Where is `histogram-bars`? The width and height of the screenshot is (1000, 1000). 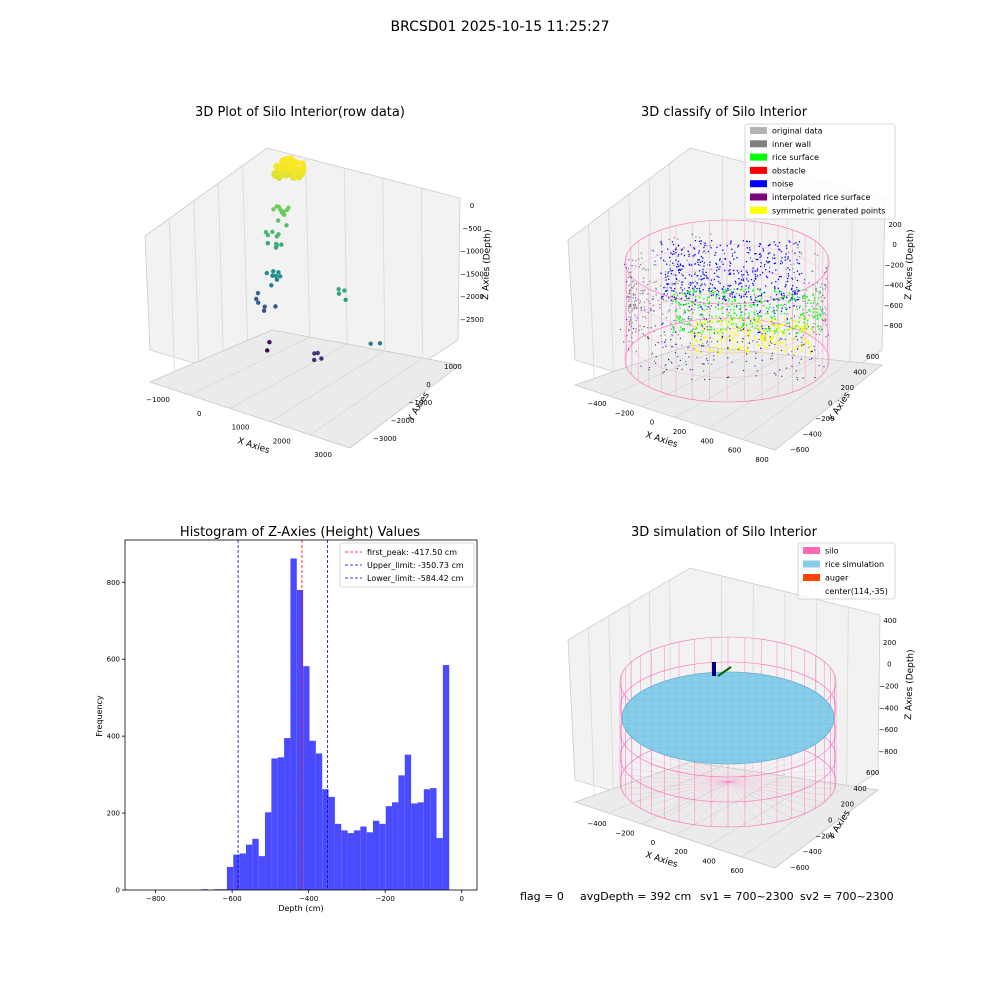 histogram-bars is located at coordinates (325, 724).